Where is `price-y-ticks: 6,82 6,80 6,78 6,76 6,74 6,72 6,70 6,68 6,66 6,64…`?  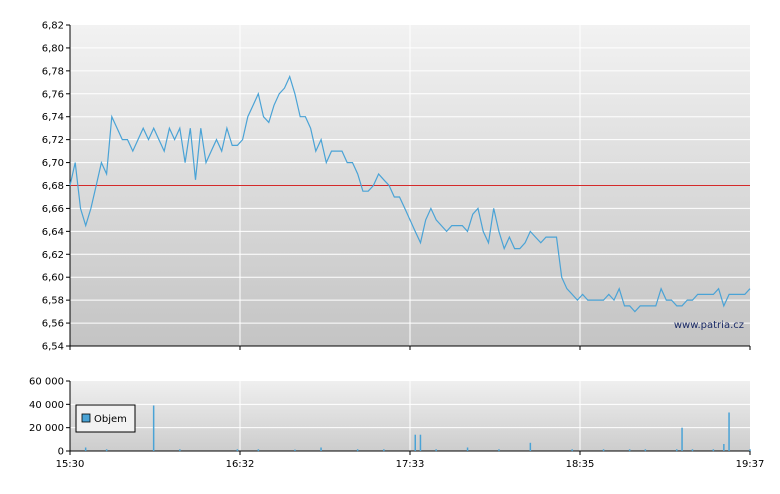 price-y-ticks: 6,82 6,80 6,78 6,76 6,74 6,72 6,70 6,68 6,66 6,64… is located at coordinates (56, 187).